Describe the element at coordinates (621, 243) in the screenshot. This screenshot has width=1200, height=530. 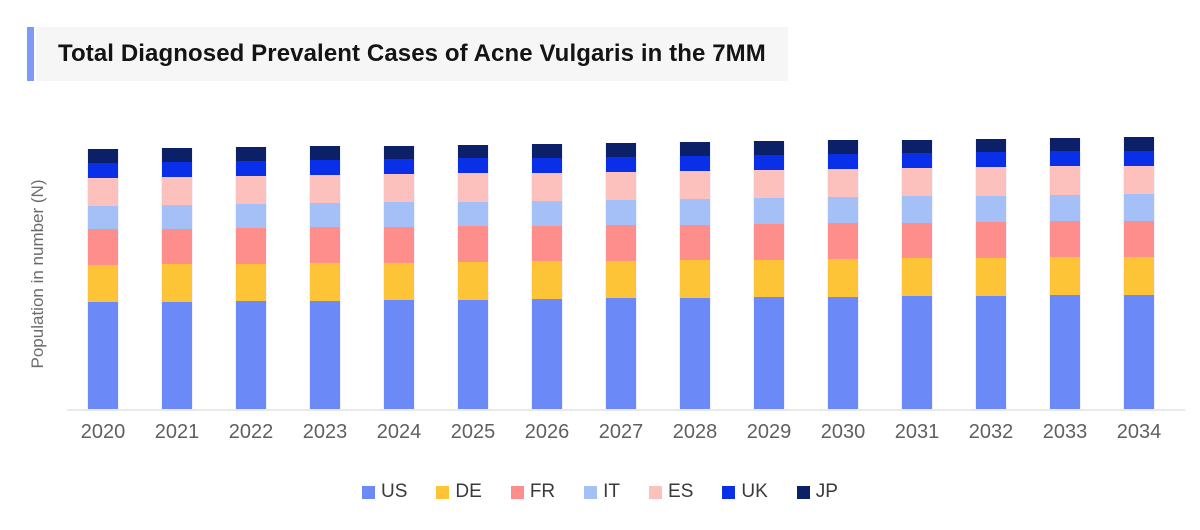
I see `bar-segment-fr-2027` at that location.